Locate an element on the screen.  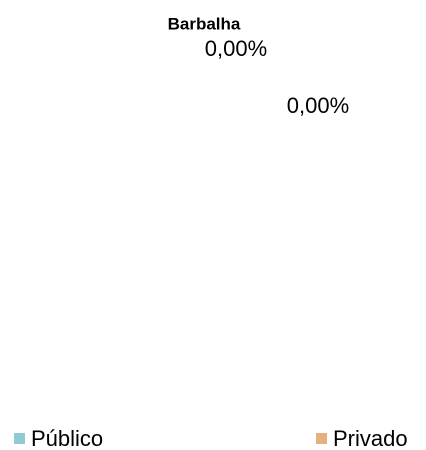
legend-label: Público is located at coordinates (67, 438).